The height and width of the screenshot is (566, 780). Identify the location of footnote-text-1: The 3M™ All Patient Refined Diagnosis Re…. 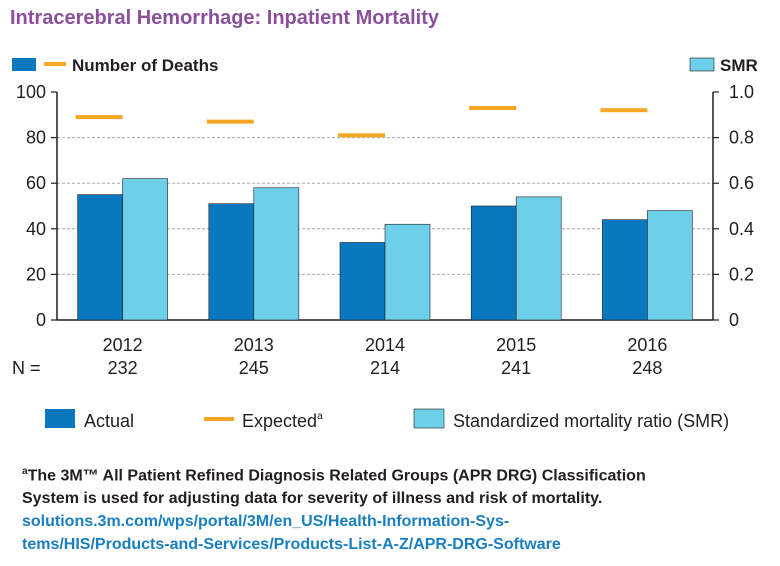
(336, 476).